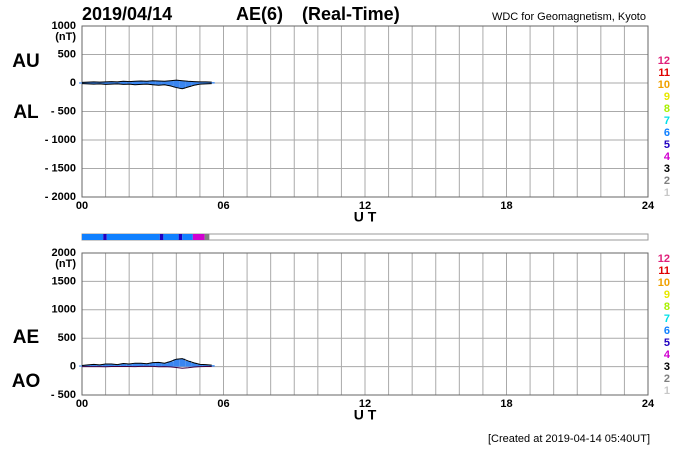 This screenshot has height=450, width=700. What do you see at coordinates (569, 439) in the screenshot?
I see `footer: [Created at 2019-04-14 05:40UT]` at bounding box center [569, 439].